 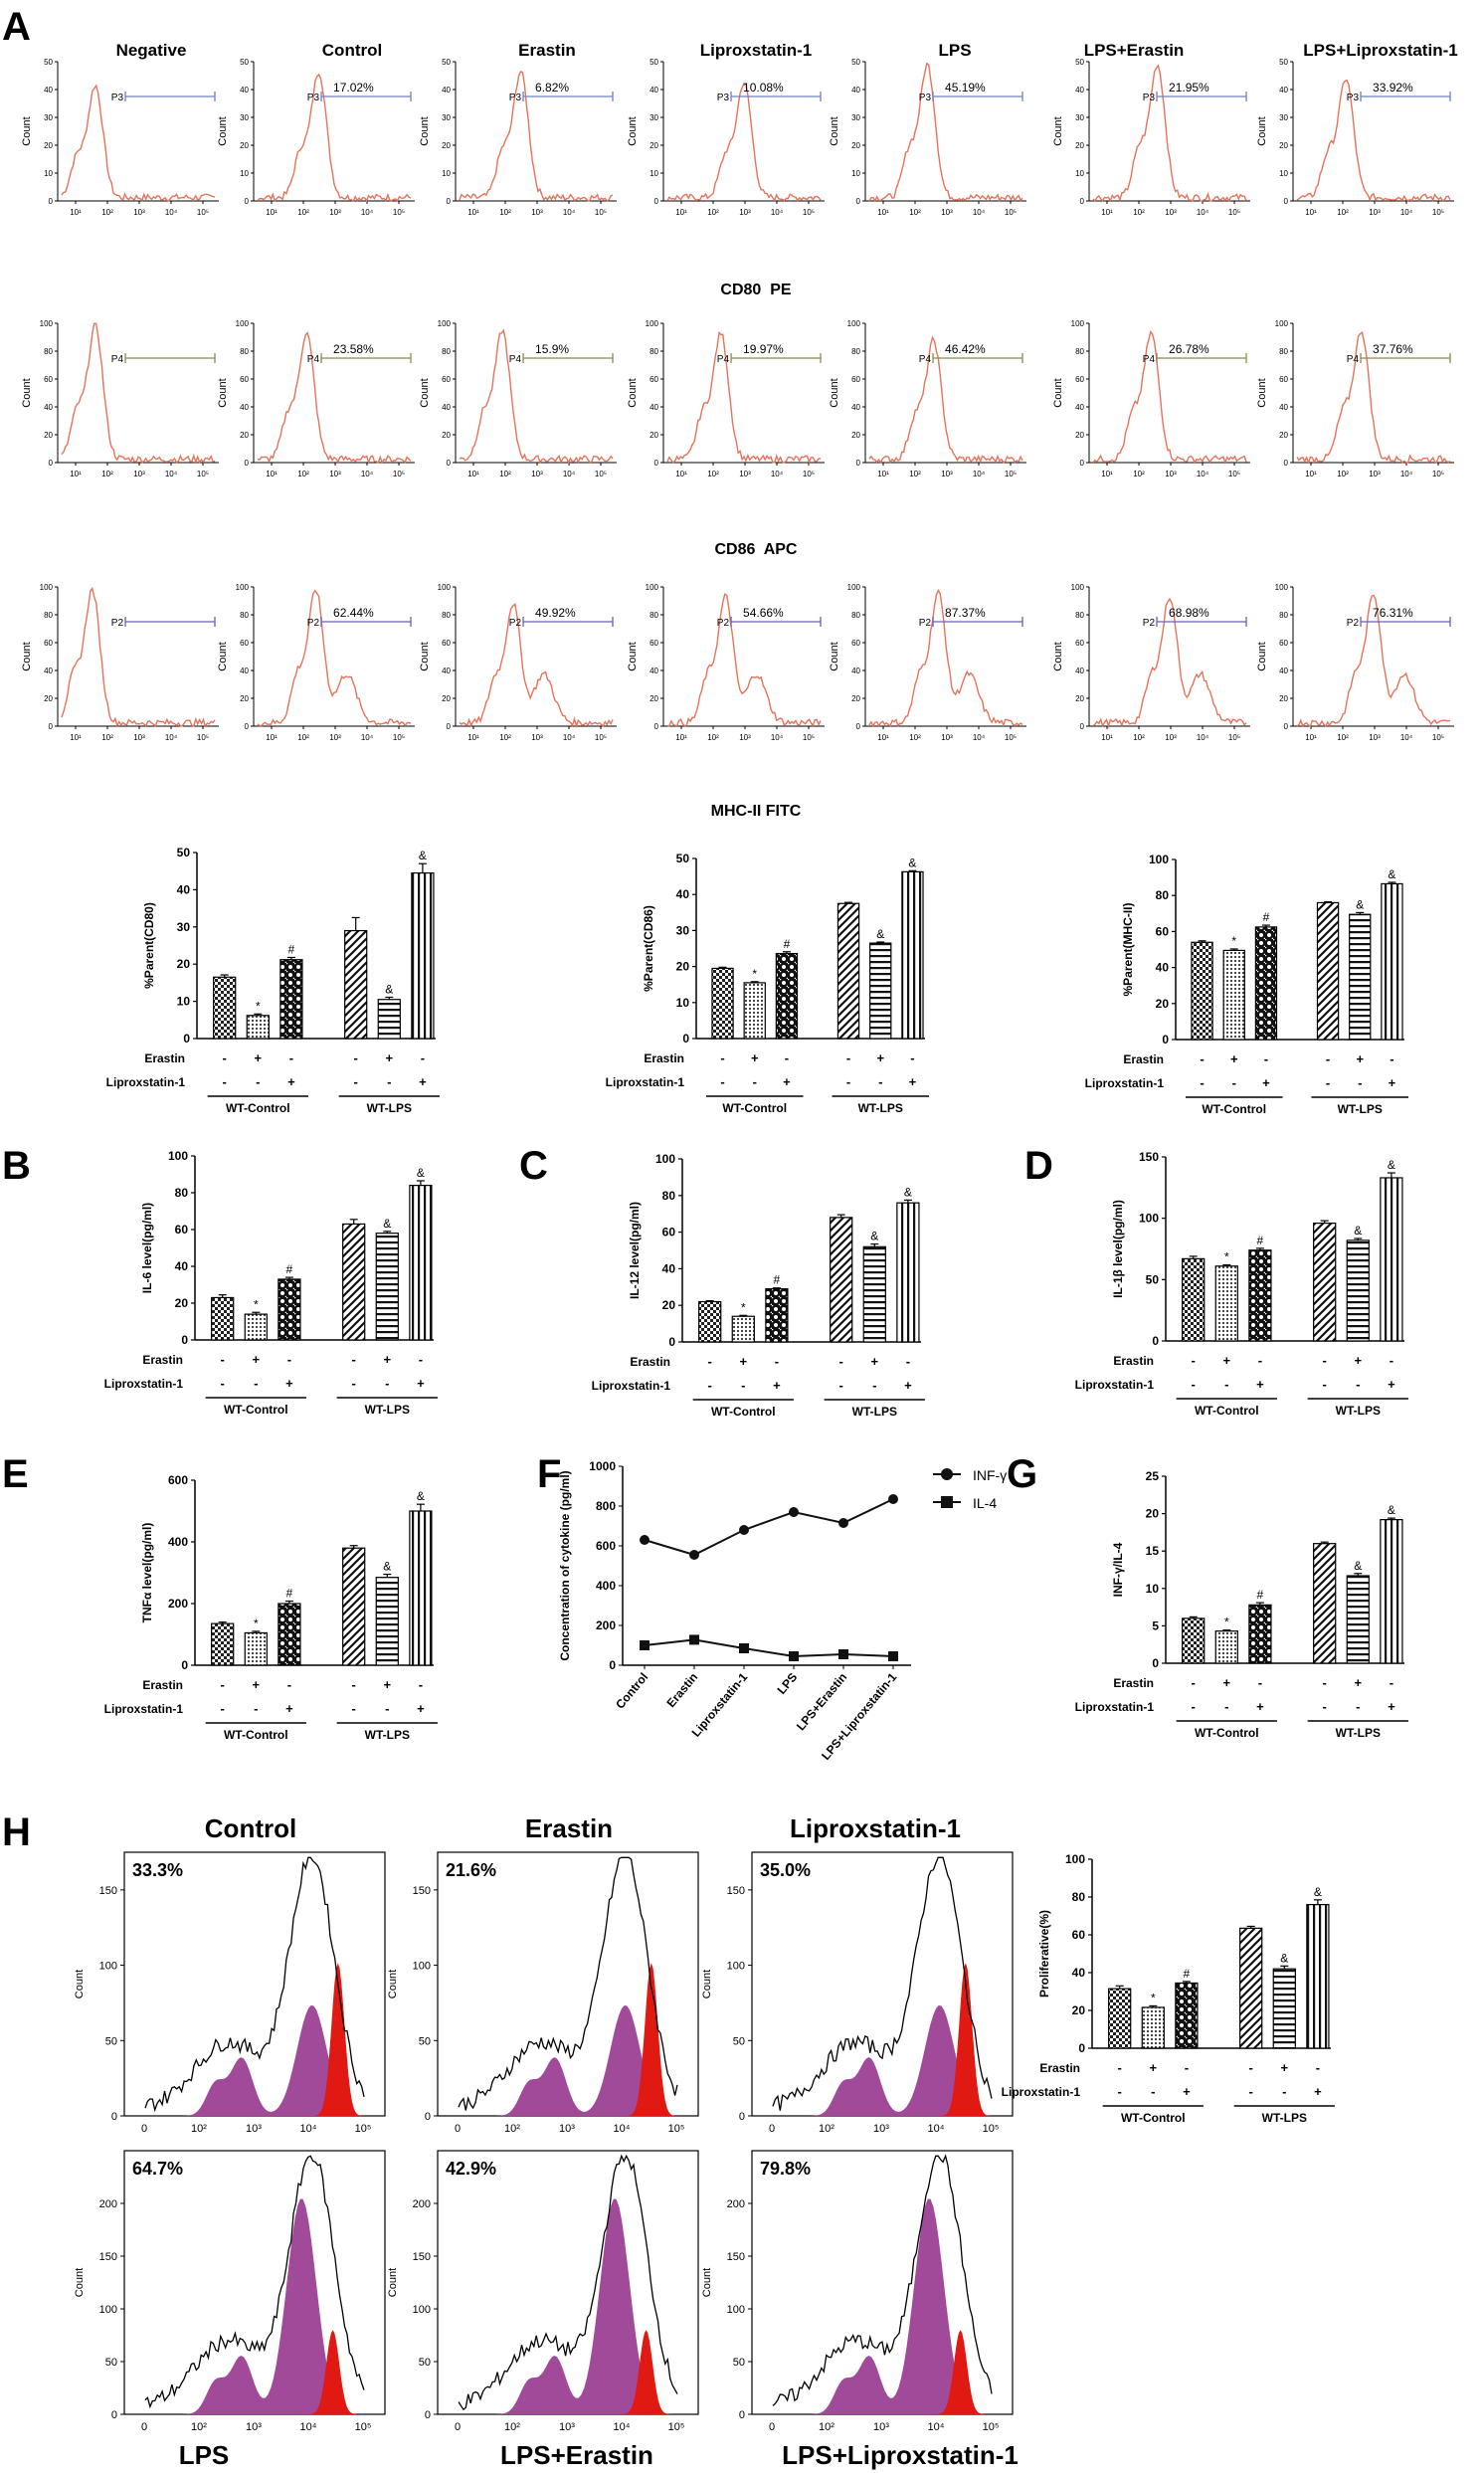 I want to click on panel-letter-F: F, so click(x=549, y=1474).